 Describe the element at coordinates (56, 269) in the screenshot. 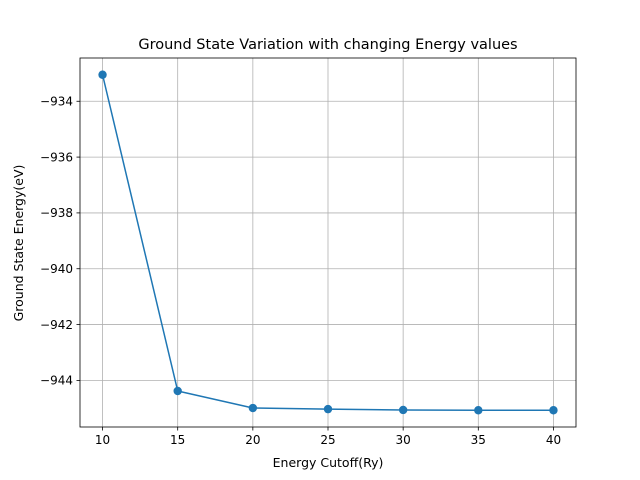

I see `y-tick-label: −940` at that location.